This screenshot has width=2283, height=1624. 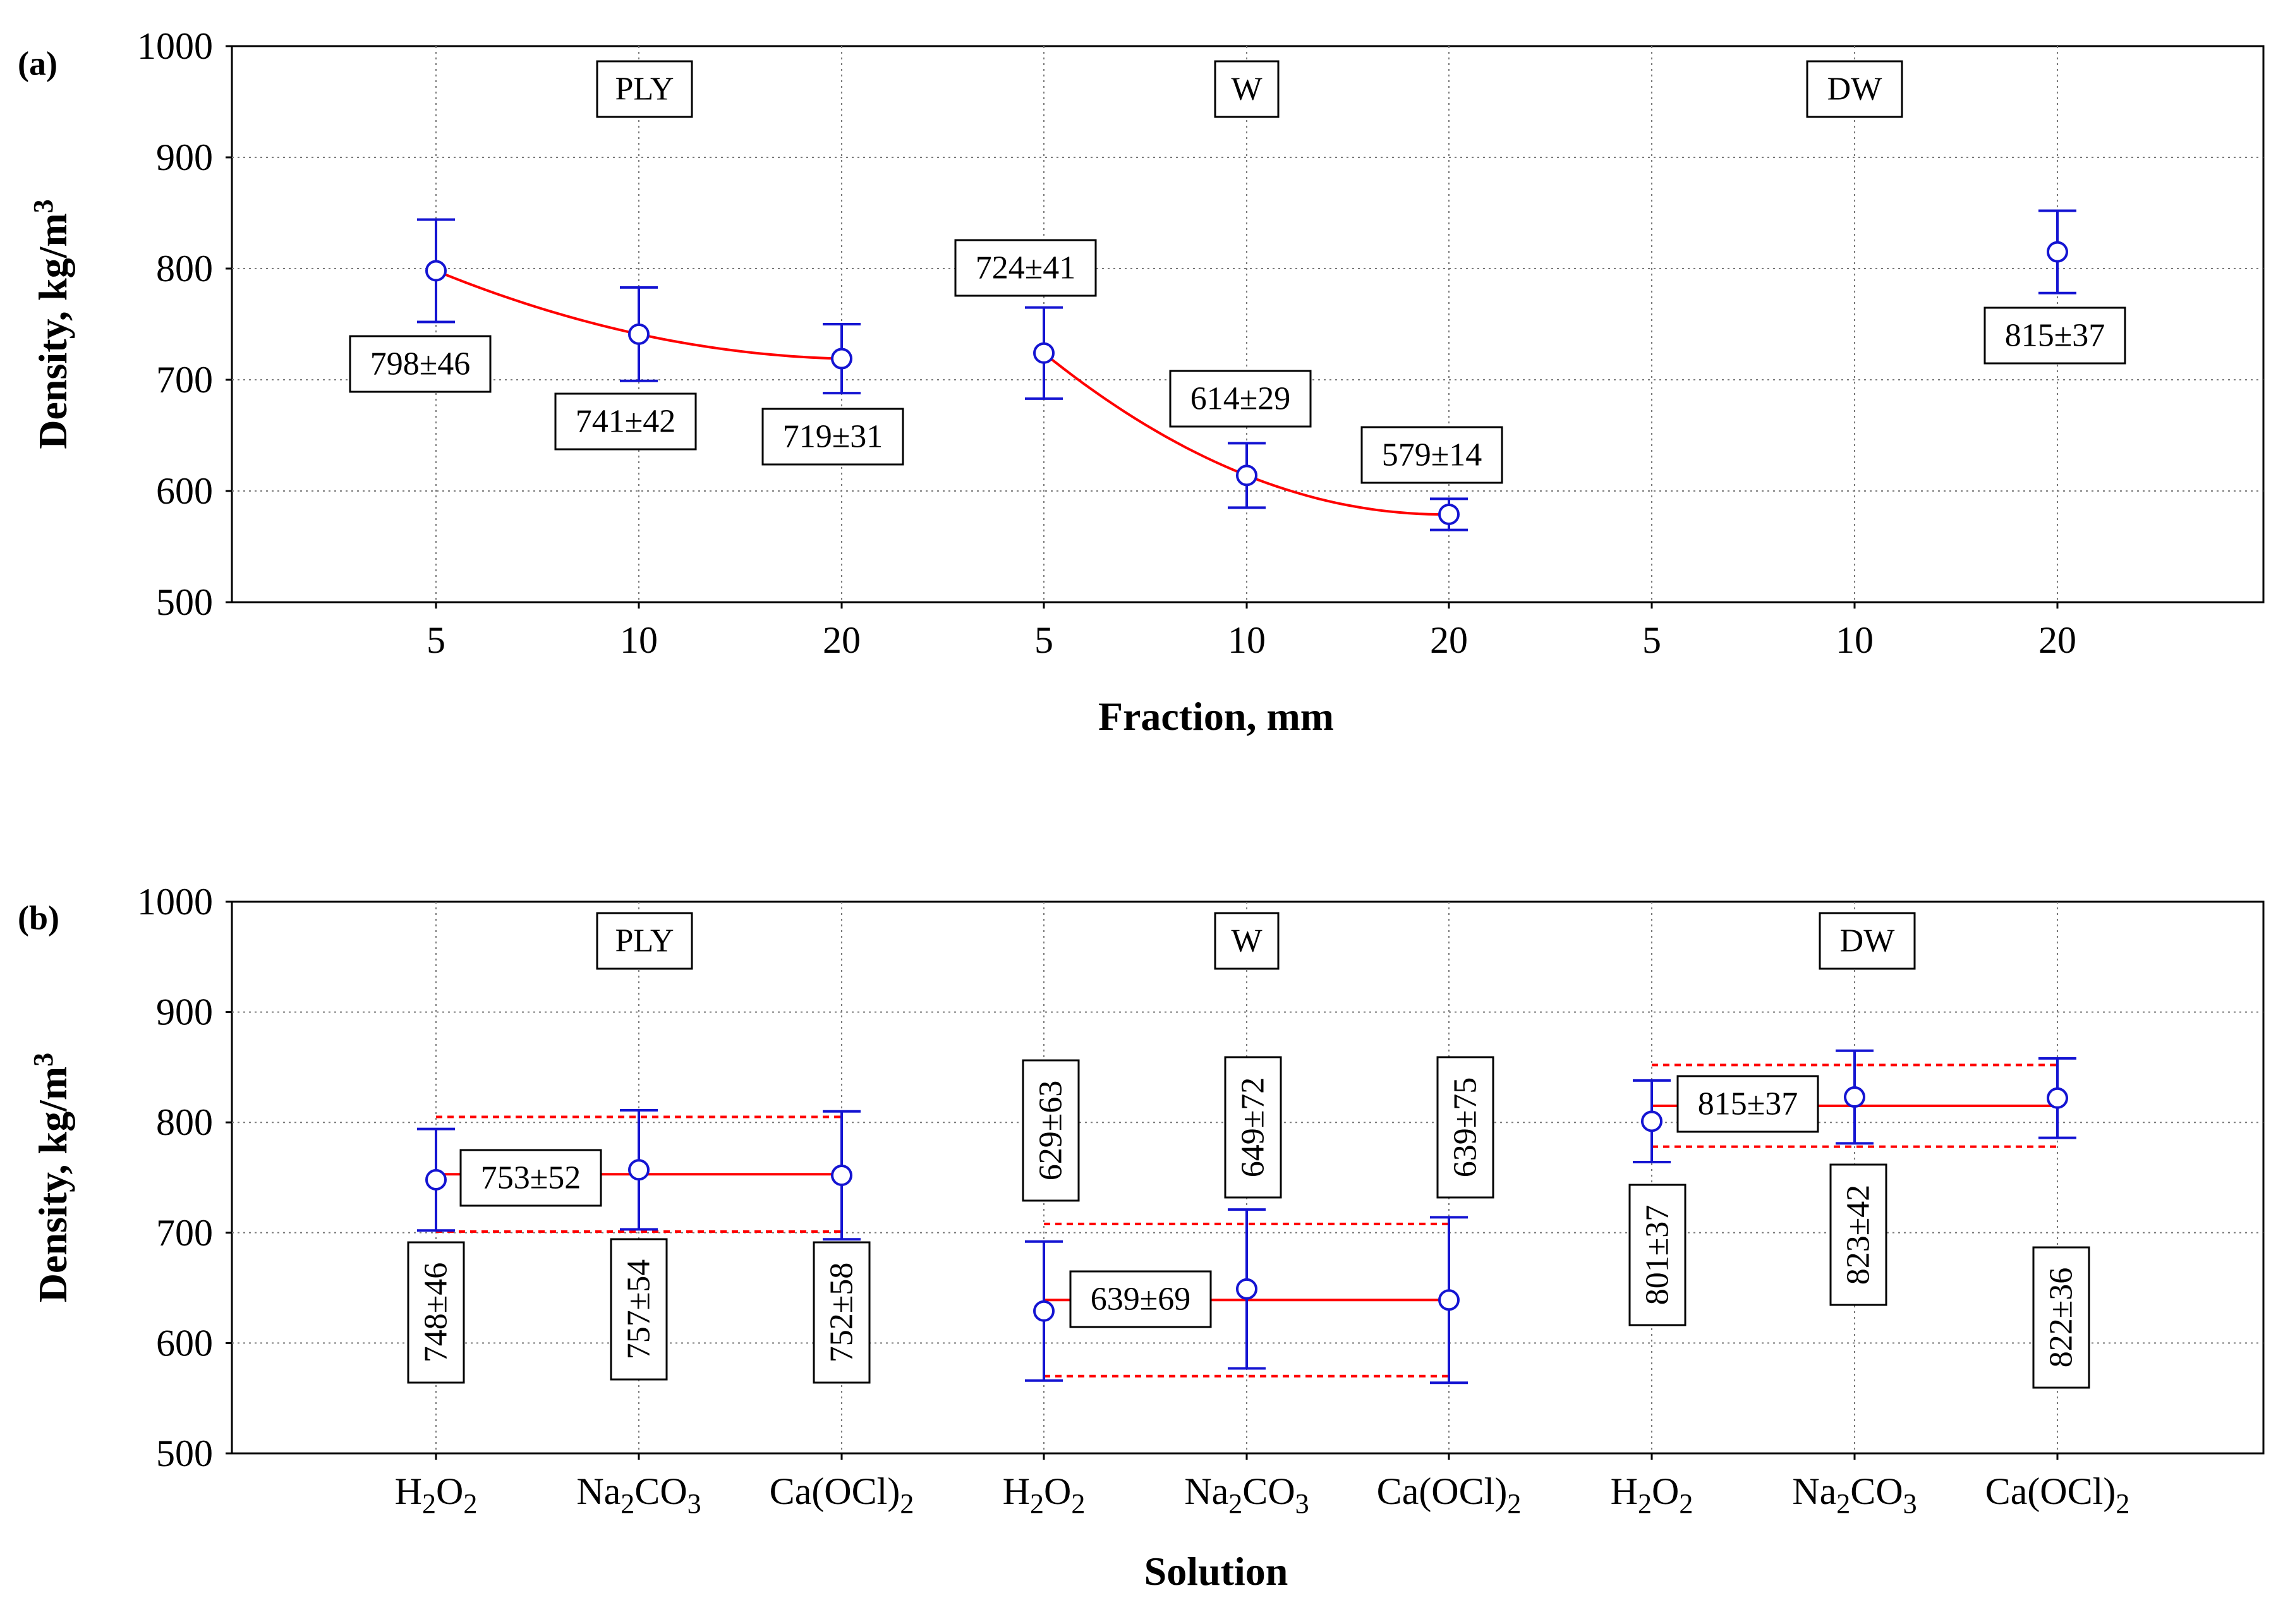 I want to click on panel-b-value-label: 649±72, so click(x=1253, y=1127).